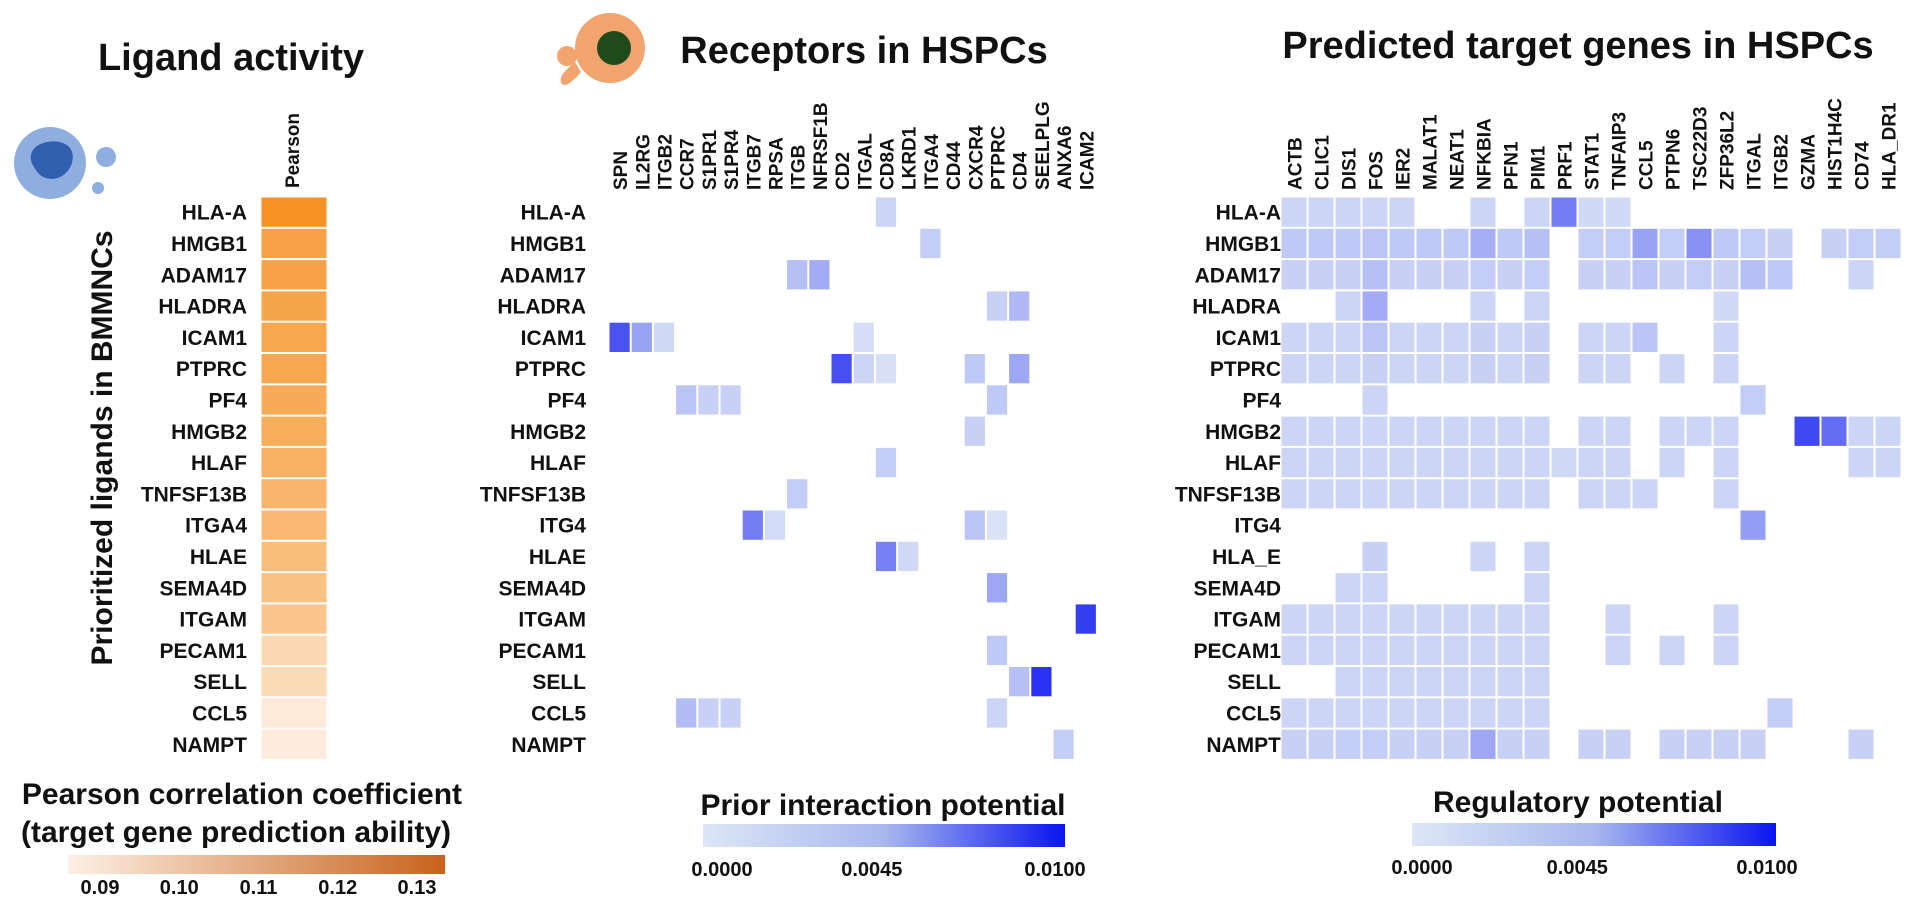  I want to click on panel2-cell-pecam1-ptprc, so click(997, 650).